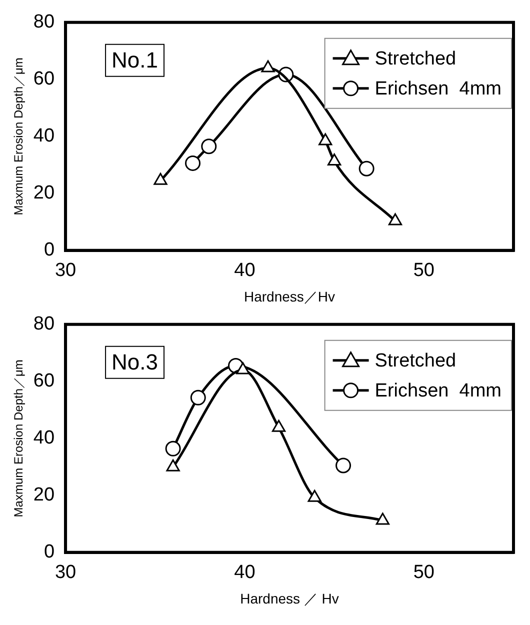 This screenshot has width=530, height=625. What do you see at coordinates (135, 59) in the screenshot?
I see `annotation: No.1` at bounding box center [135, 59].